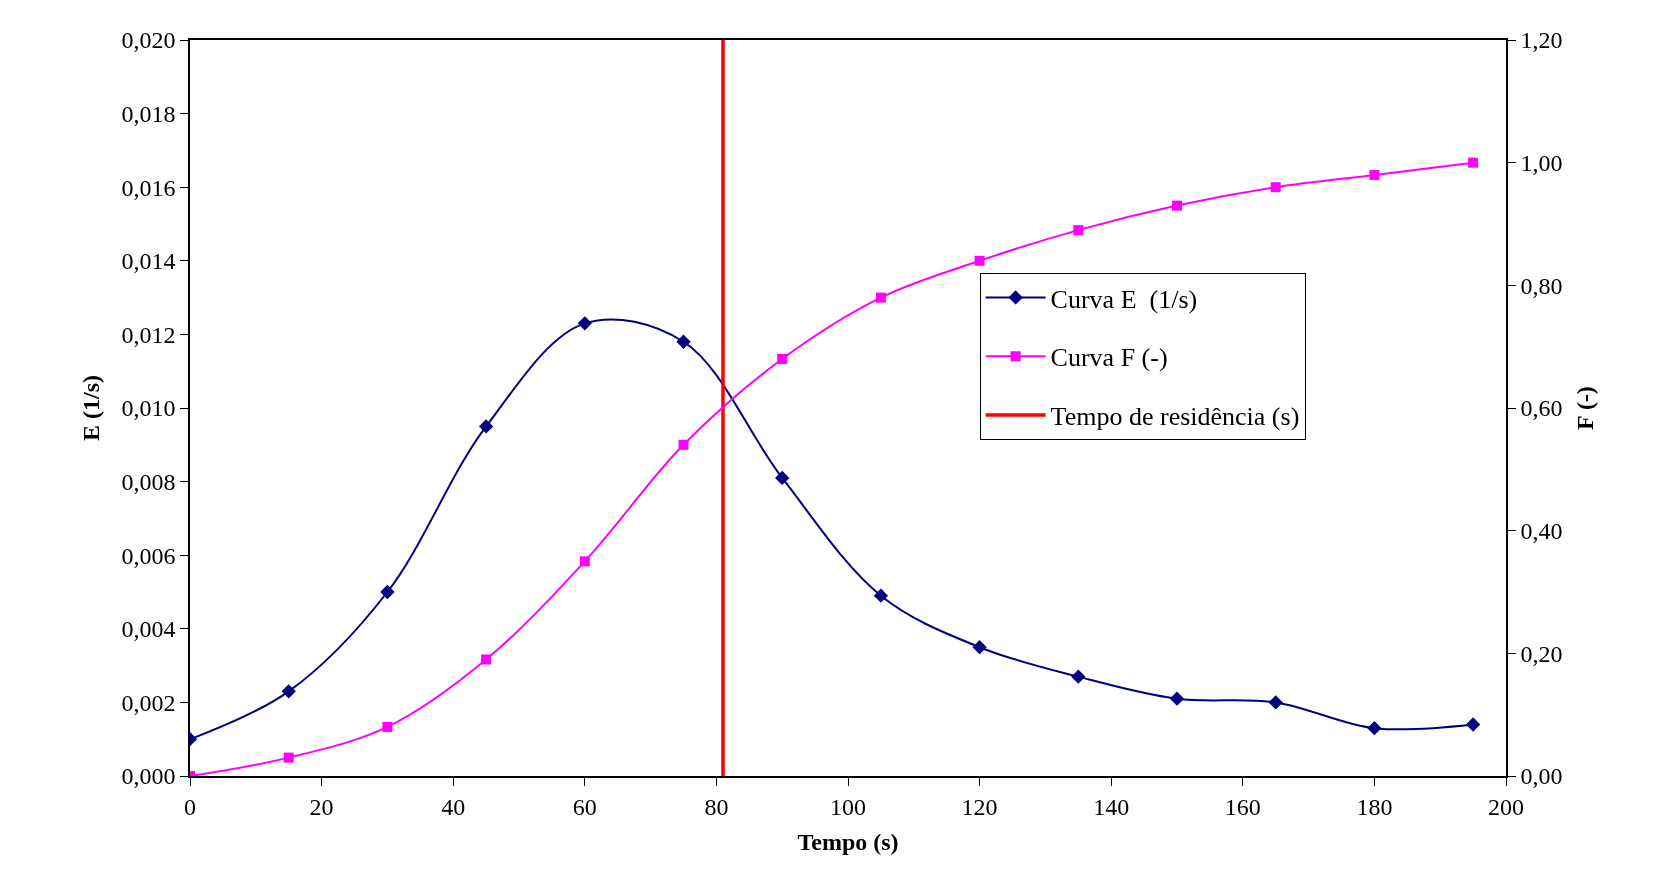 The image size is (1656, 871). Describe the element at coordinates (148, 702) in the screenshot. I see `y-tick-label: 0,002` at that location.